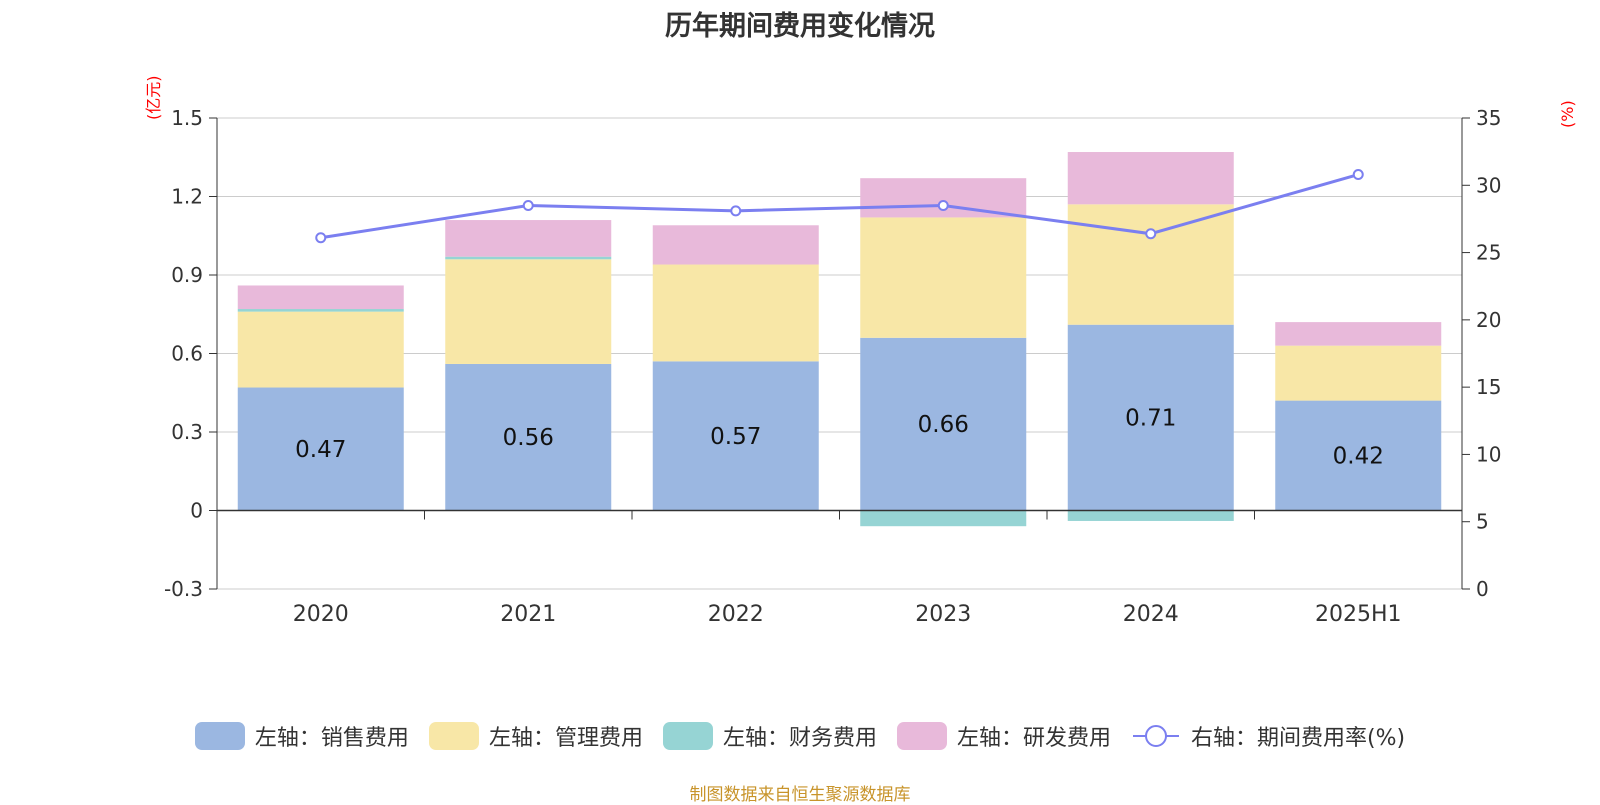  I want to click on right-tick-label-0: 0, so click(1482, 589).